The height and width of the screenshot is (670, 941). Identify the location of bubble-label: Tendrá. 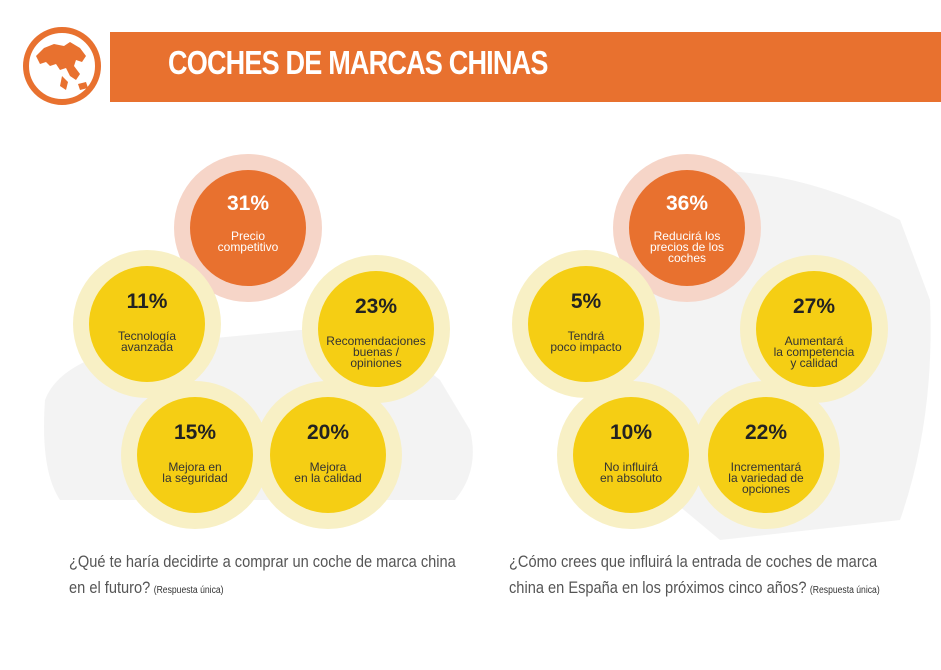
(586, 336).